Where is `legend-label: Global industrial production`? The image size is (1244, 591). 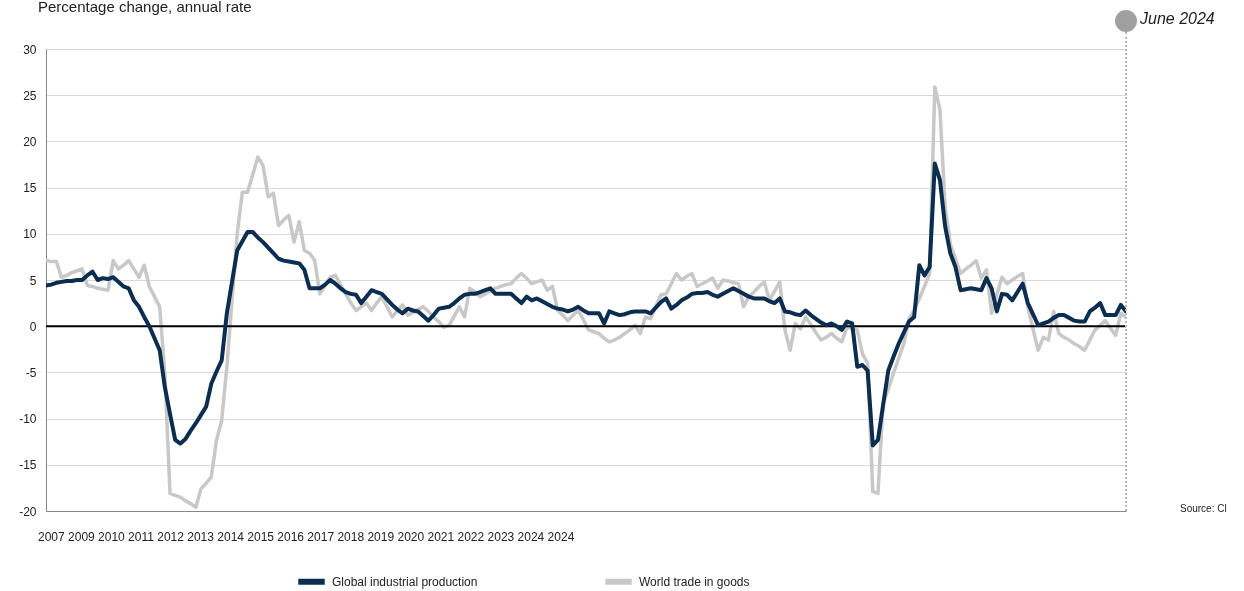
legend-label: Global industrial production is located at coordinates (405, 581).